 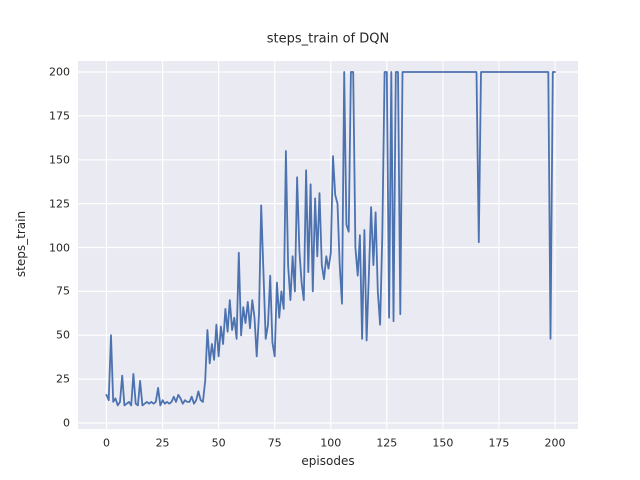 I want to click on y-tick-label: 75, so click(x=63, y=291).